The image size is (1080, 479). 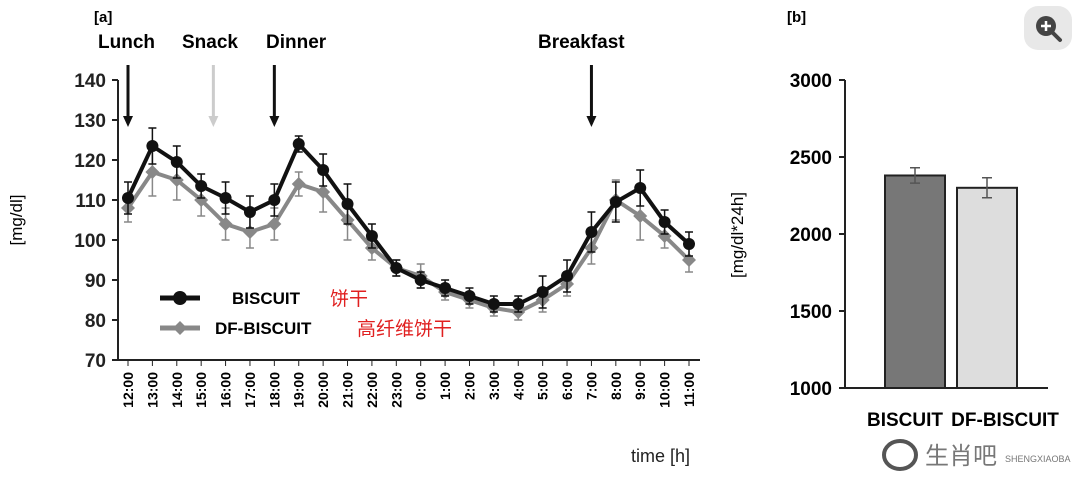 What do you see at coordinates (372, 390) in the screenshot?
I see `x-tick-label: 22:00` at bounding box center [372, 390].